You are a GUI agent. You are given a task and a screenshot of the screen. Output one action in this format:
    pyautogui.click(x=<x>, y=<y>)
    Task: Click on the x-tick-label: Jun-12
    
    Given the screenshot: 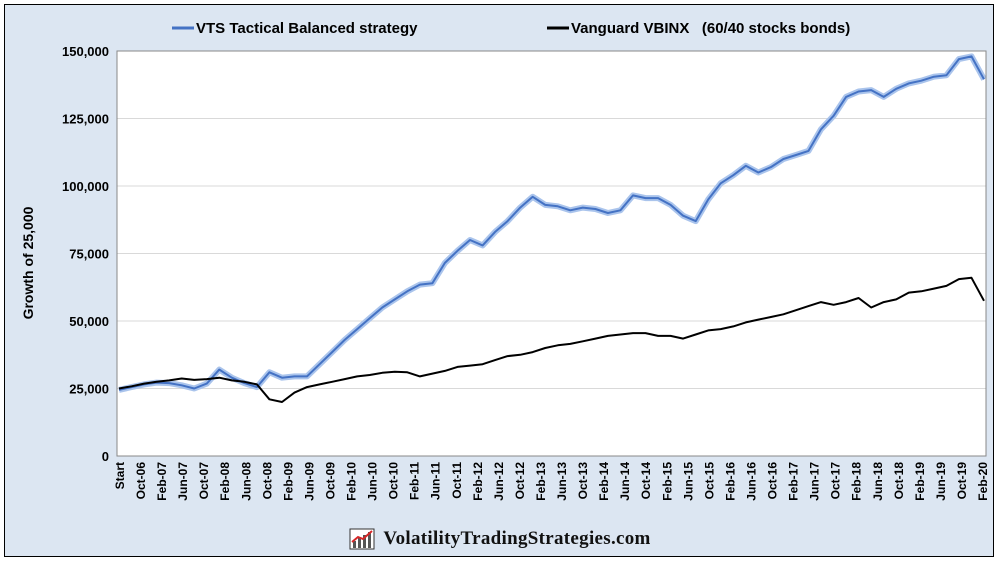 What is the action you would take?
    pyautogui.click(x=499, y=481)
    